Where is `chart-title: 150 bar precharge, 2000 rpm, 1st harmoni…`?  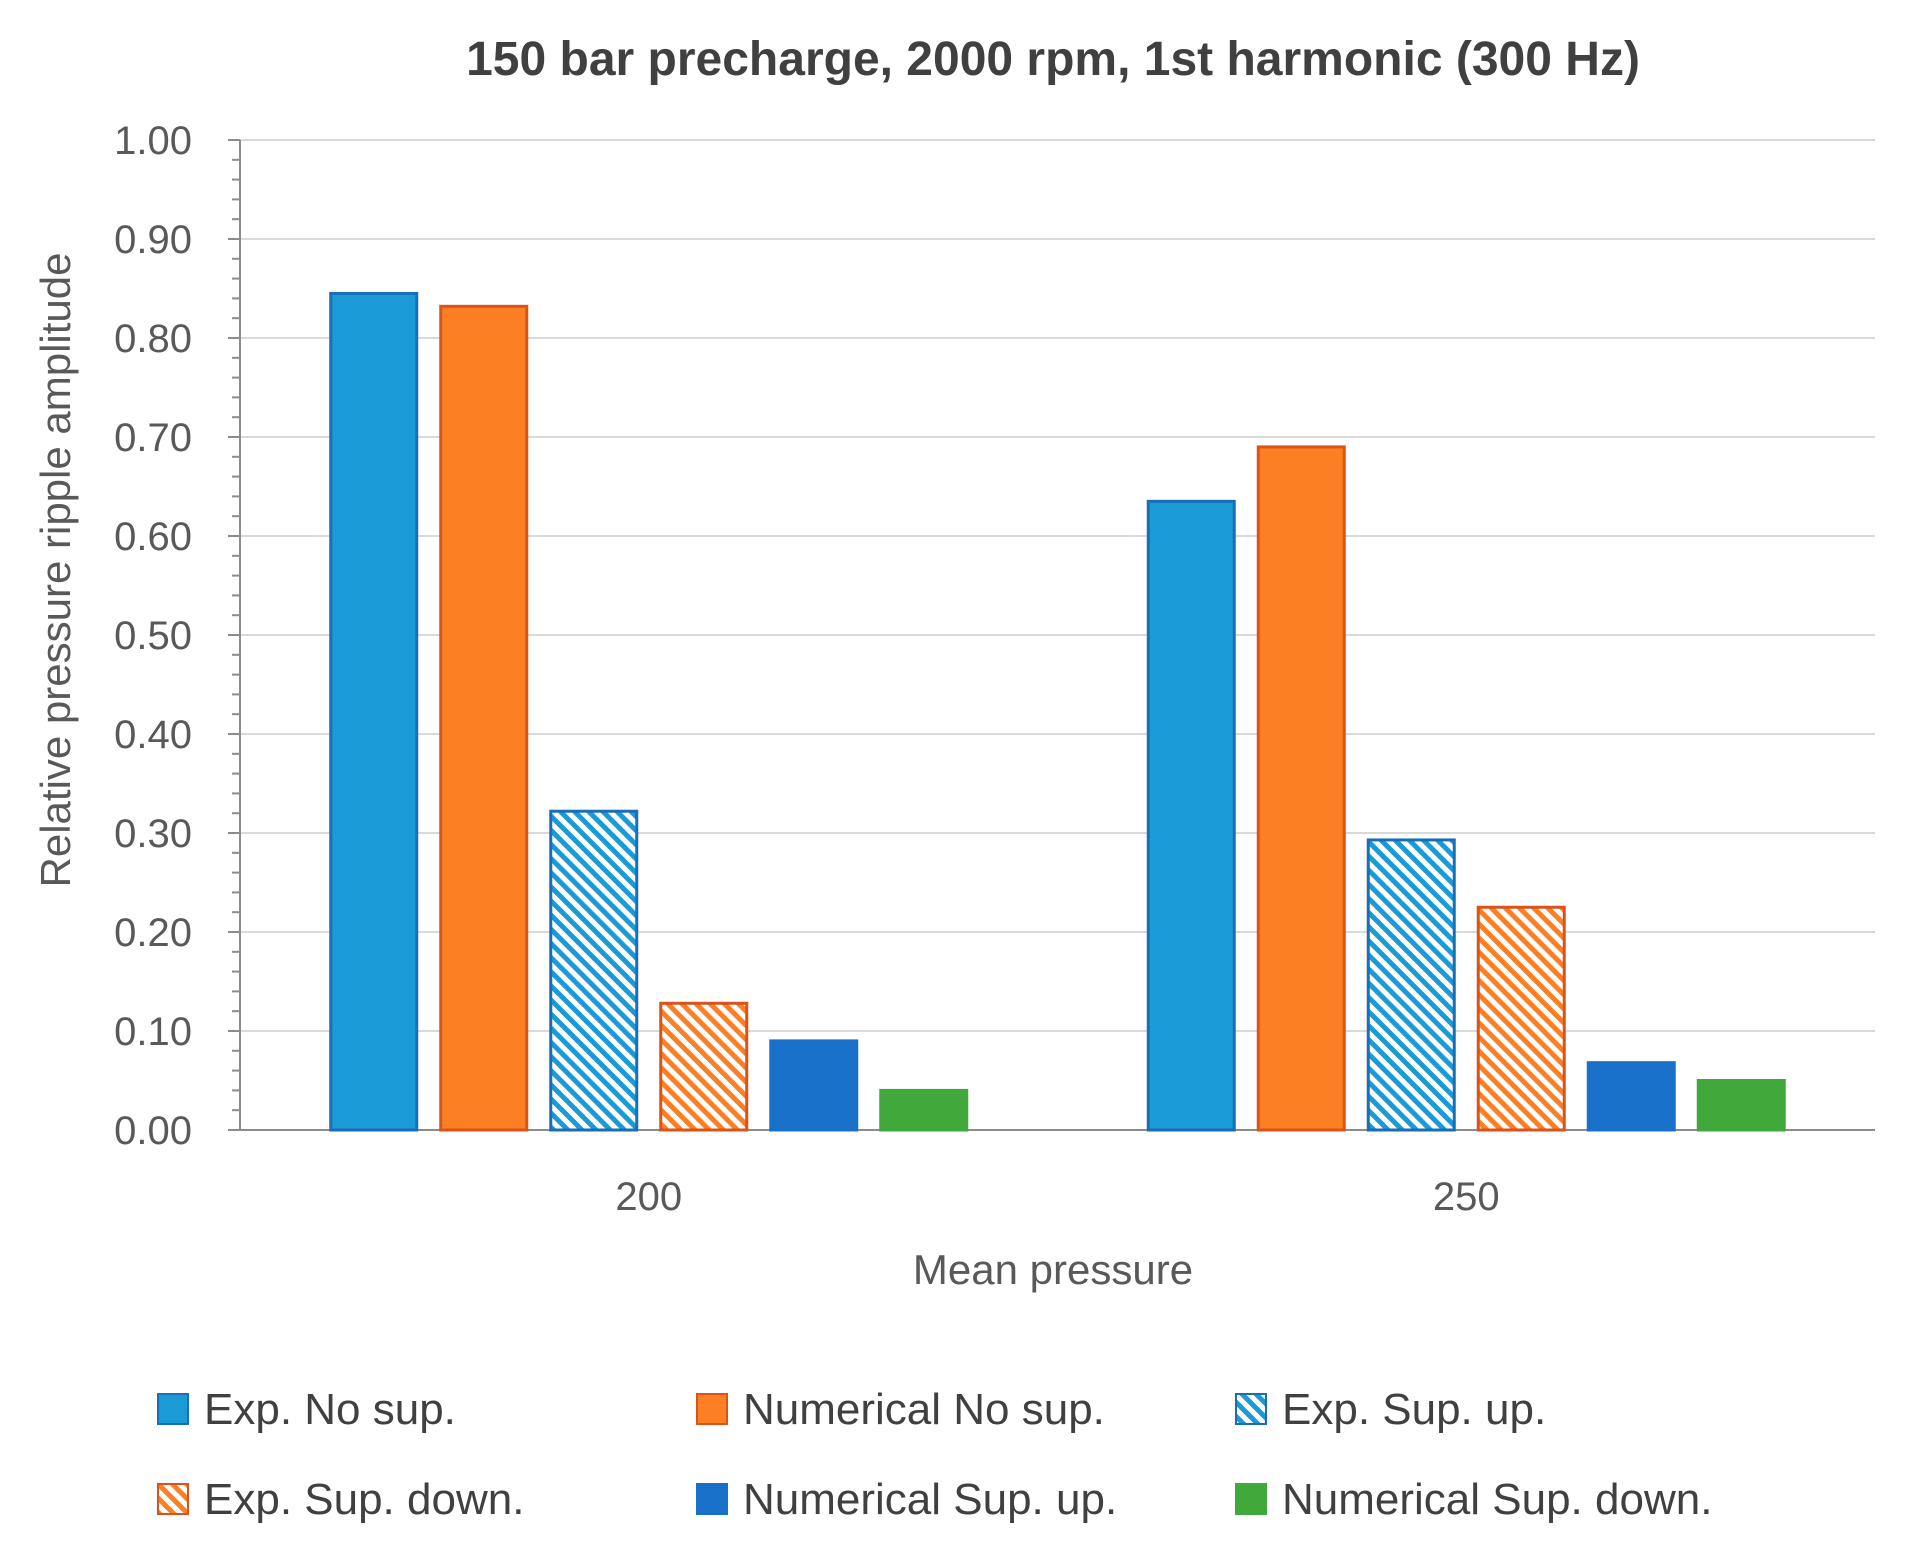
chart-title: 150 bar precharge, 2000 rpm, 1st harmoni… is located at coordinates (1053, 59).